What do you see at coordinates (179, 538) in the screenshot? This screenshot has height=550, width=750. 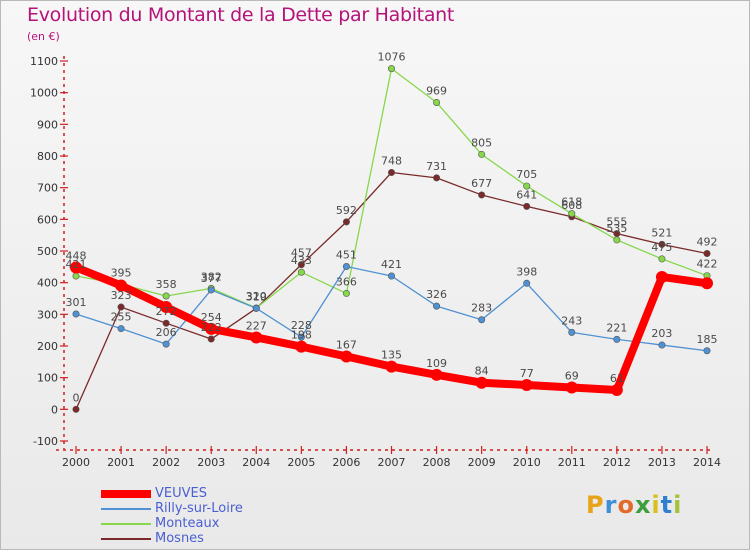 I see `legend-label-mosnes: Mosnes` at bounding box center [179, 538].